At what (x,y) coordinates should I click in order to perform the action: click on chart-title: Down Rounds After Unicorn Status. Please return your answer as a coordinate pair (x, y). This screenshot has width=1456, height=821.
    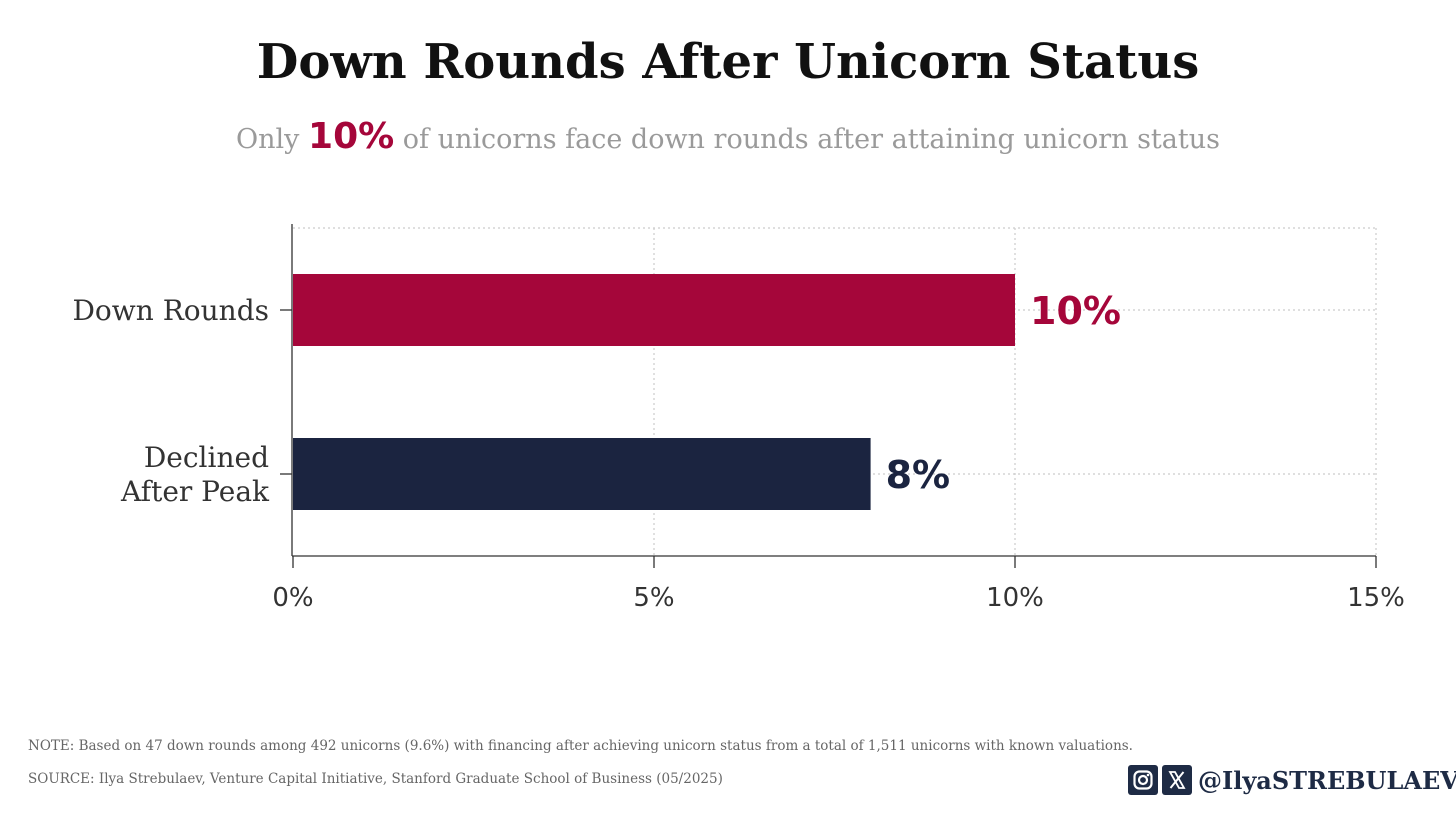
    Looking at the image, I should click on (728, 62).